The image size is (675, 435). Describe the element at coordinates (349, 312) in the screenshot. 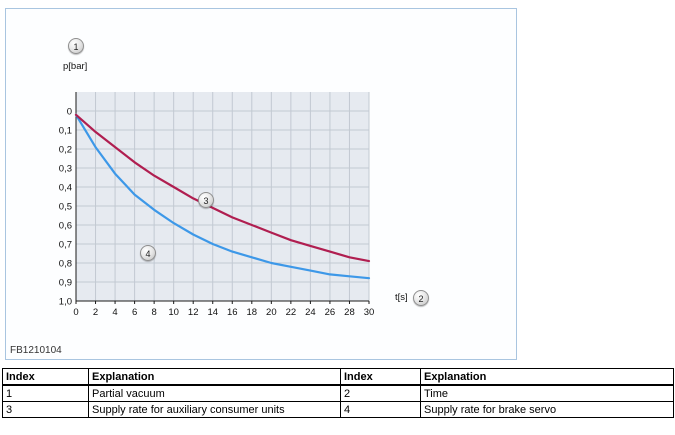

I see `svg-text: 28` at that location.